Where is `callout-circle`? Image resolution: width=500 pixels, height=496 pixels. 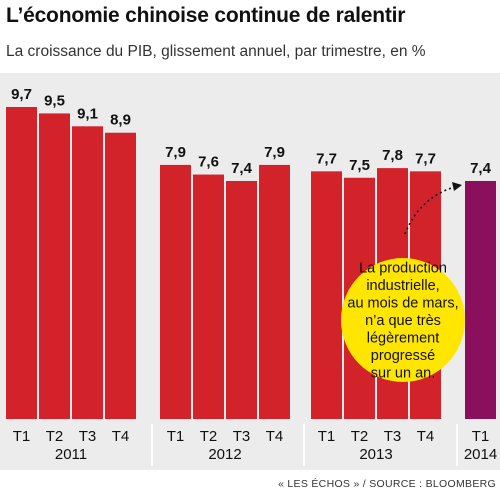
callout-circle is located at coordinates (403, 320).